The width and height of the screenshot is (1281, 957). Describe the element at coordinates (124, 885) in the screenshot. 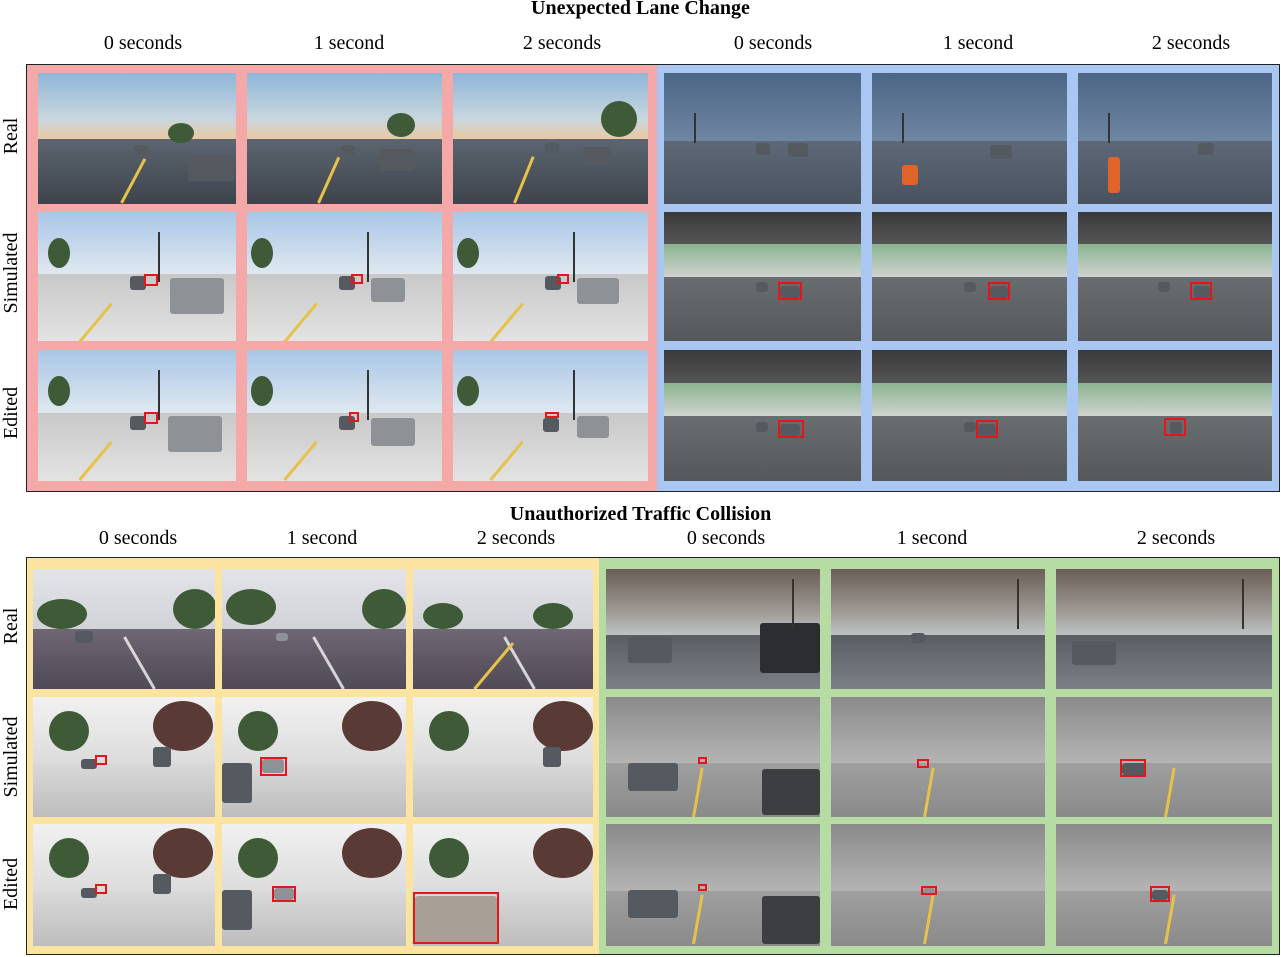

I see `image-edited-0s-c` at that location.